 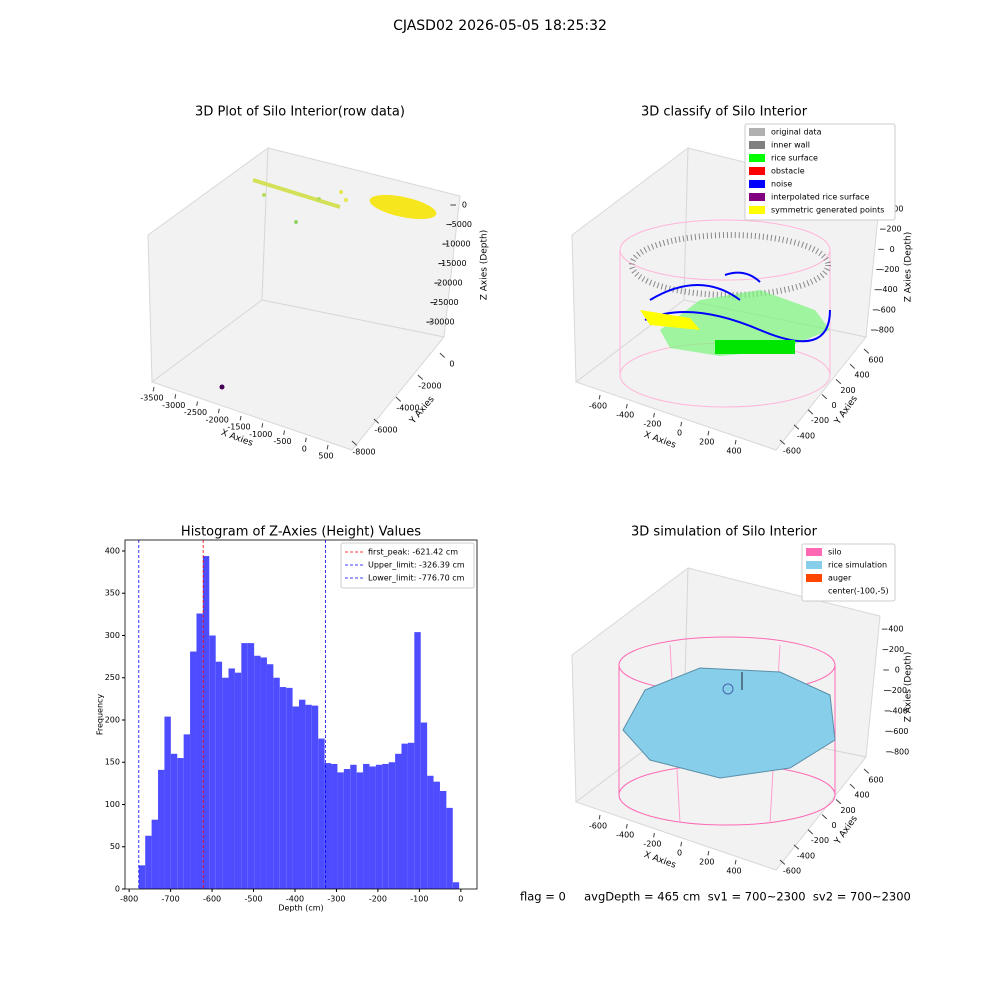 I want to click on x-tick-label: -2000, so click(x=217, y=419).